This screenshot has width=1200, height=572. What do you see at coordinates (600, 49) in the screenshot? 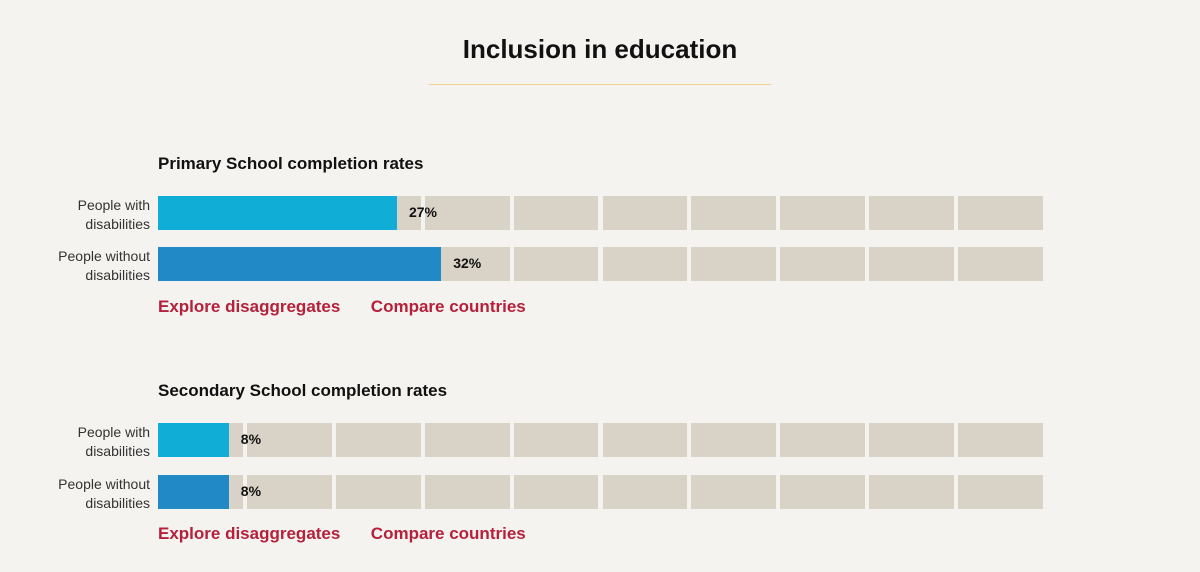
I see `page-title: Inclusion in education` at bounding box center [600, 49].